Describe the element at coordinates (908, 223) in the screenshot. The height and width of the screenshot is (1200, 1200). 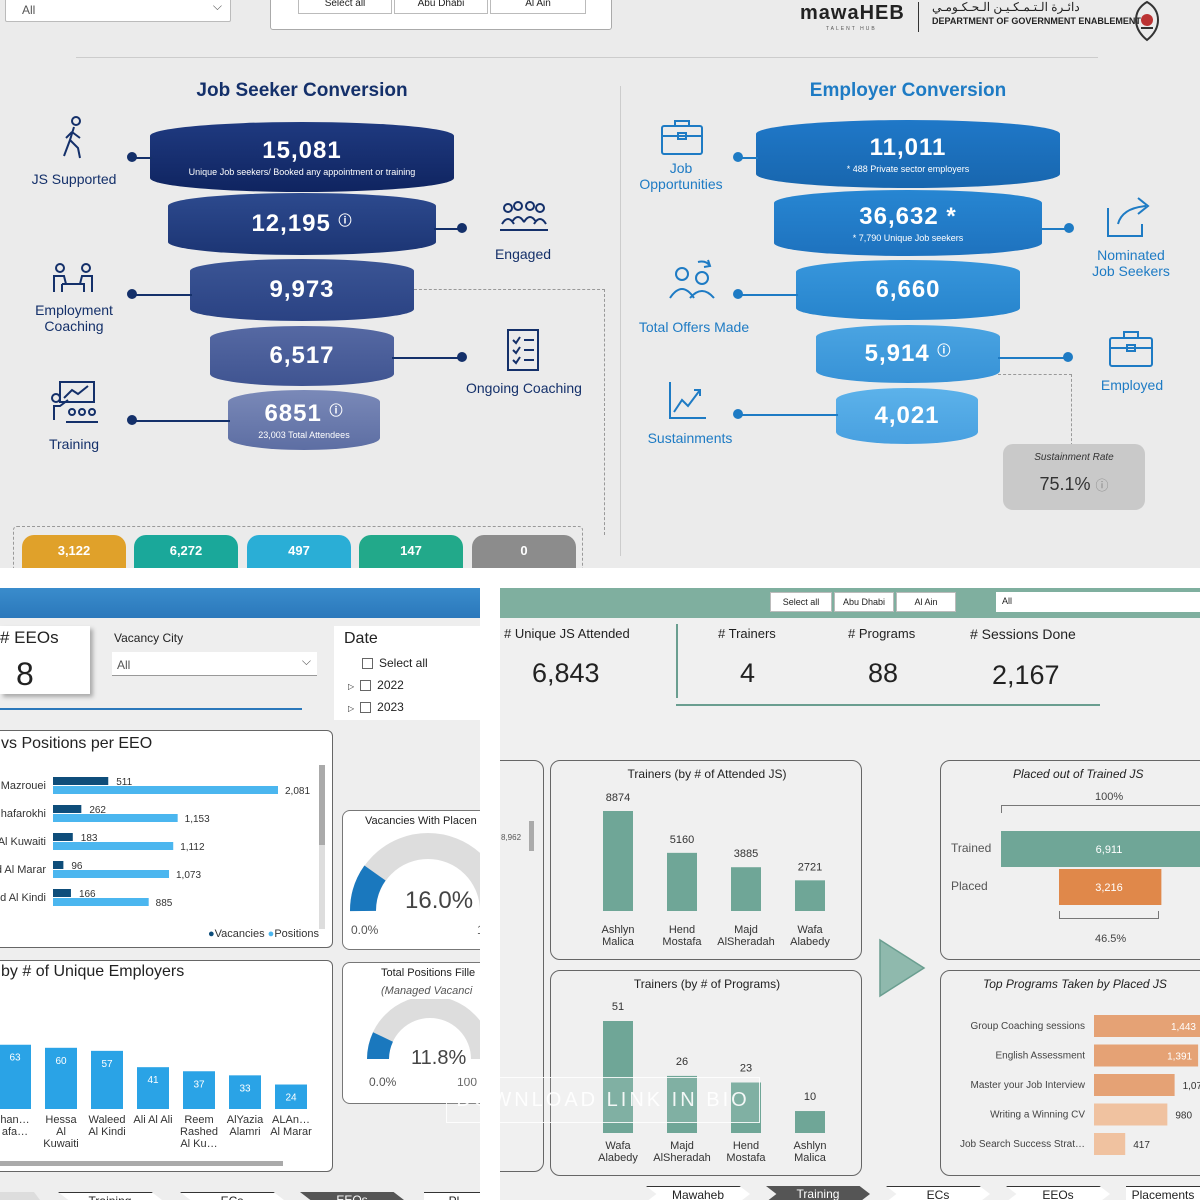
I see `emp-funnel-nominated: 36,632 * * 7,790 Unique Job seekers` at that location.